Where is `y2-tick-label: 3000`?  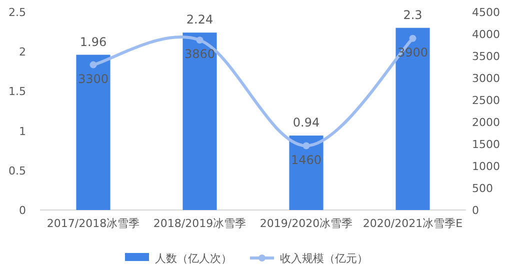 y2-tick-label: 3000 is located at coordinates (486, 78).